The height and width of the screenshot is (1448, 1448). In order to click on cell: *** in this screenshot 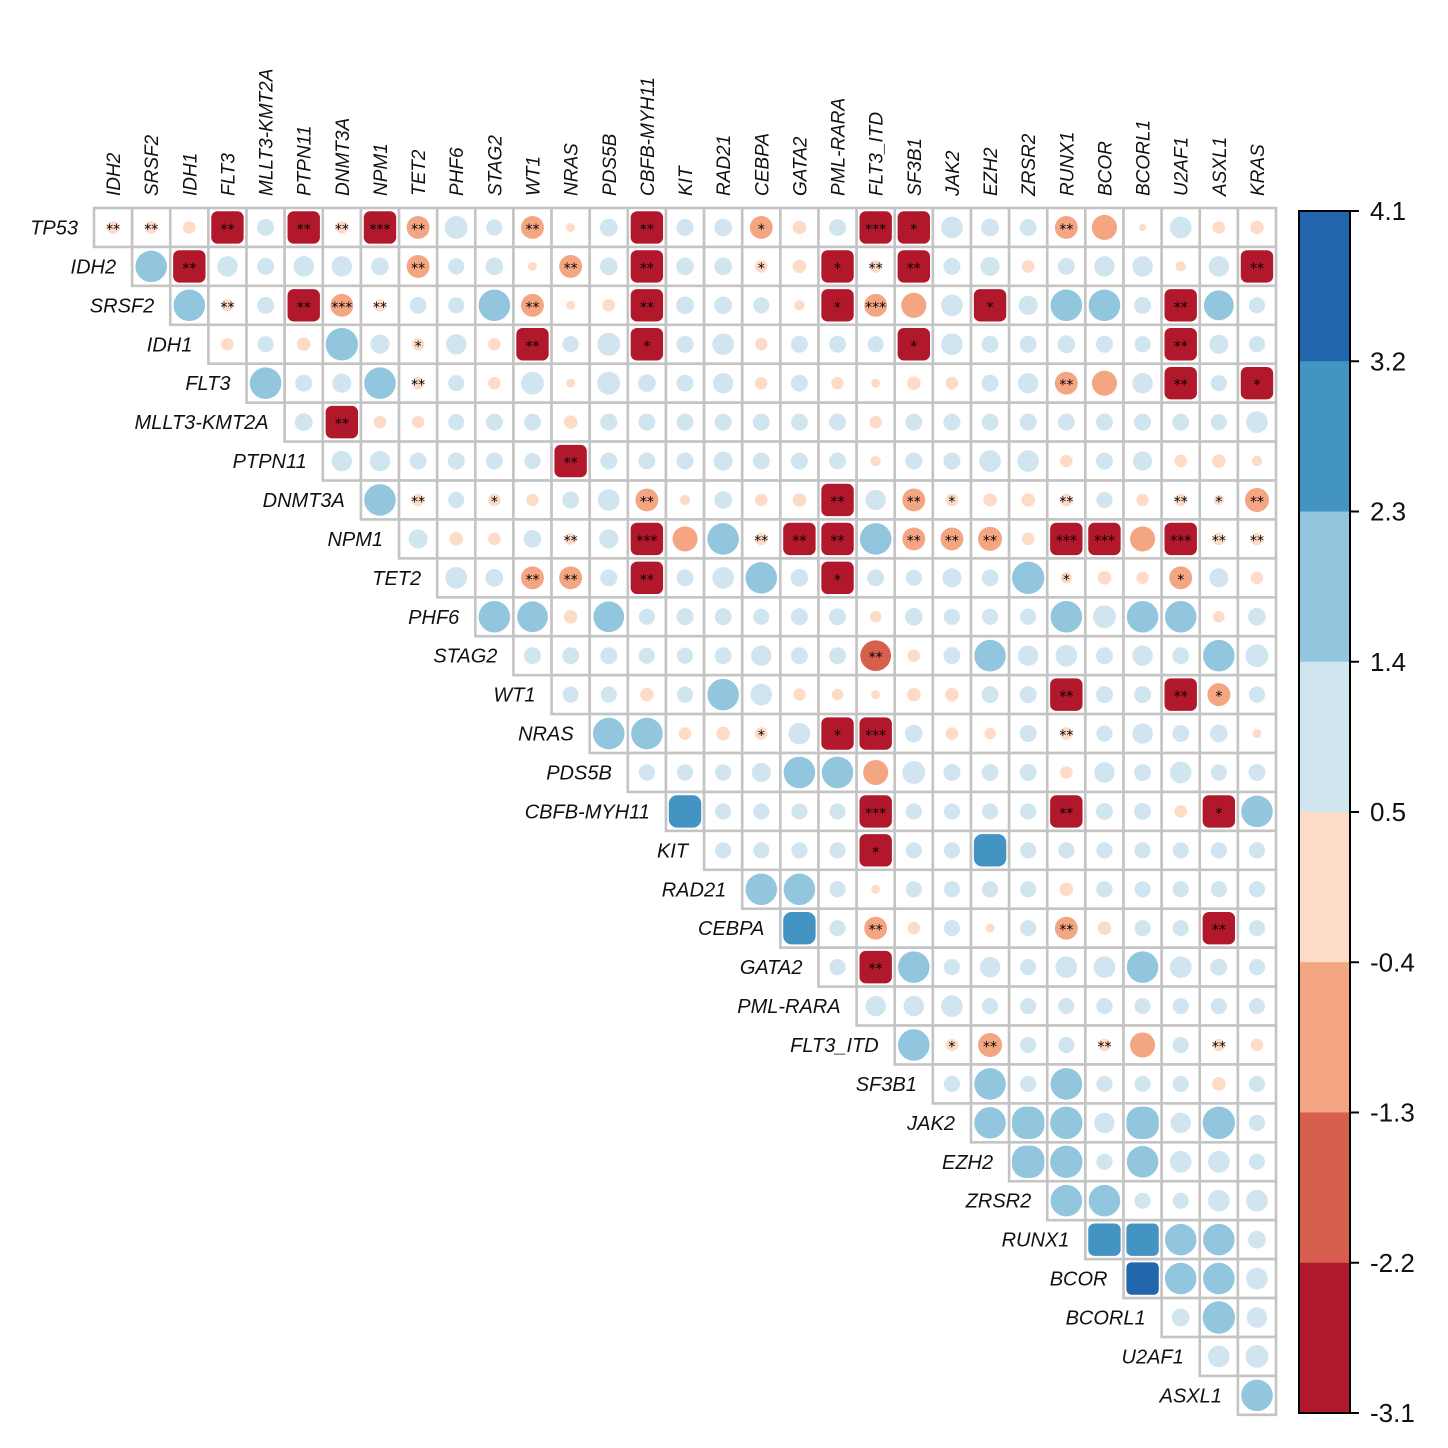, I will do `click(647, 539)`.